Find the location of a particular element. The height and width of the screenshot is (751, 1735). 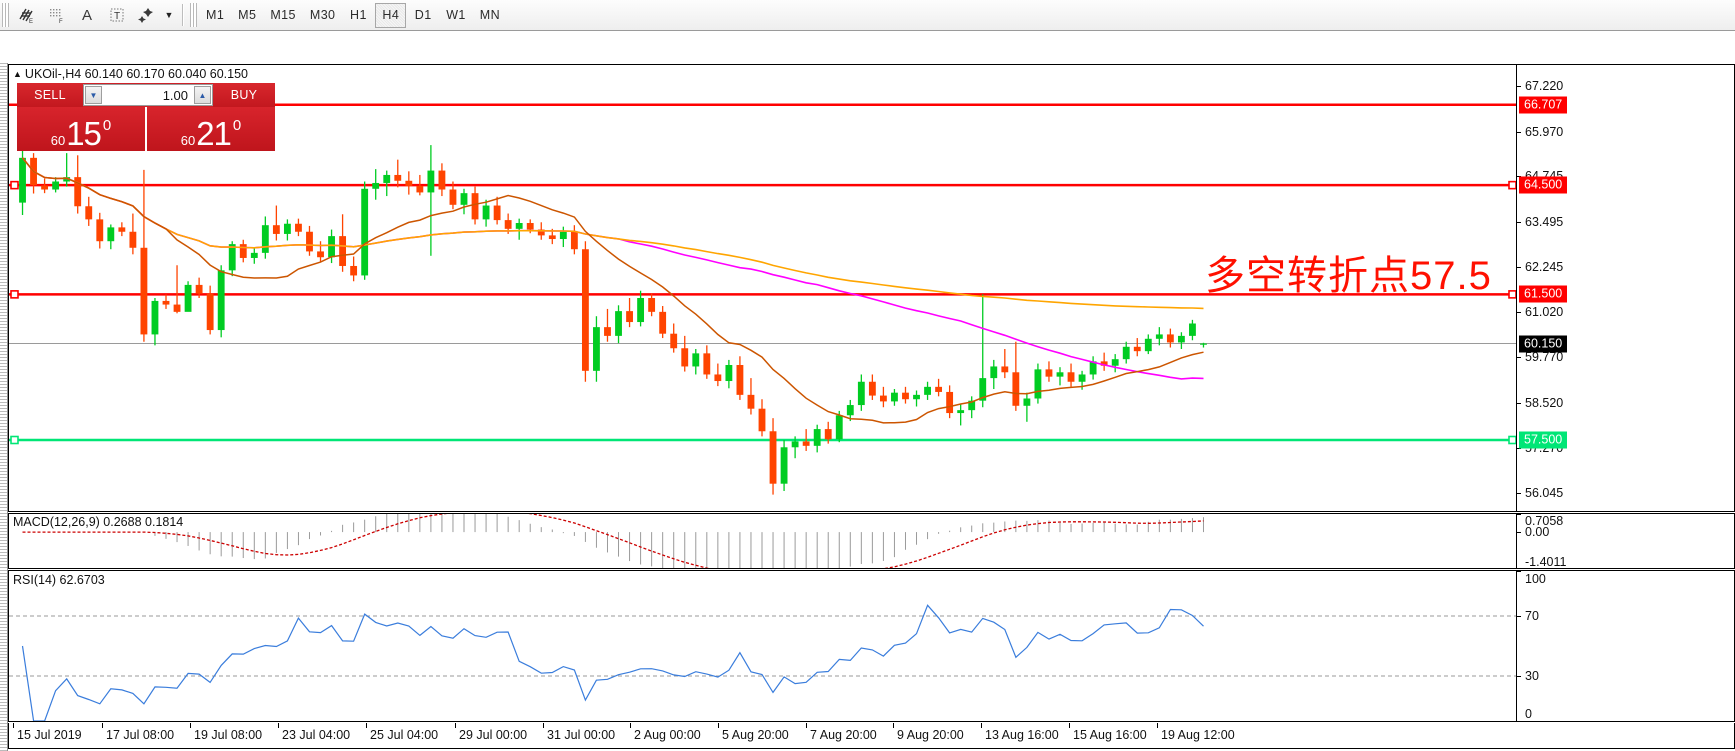

volume-input: 1.00 is located at coordinates (175, 95).